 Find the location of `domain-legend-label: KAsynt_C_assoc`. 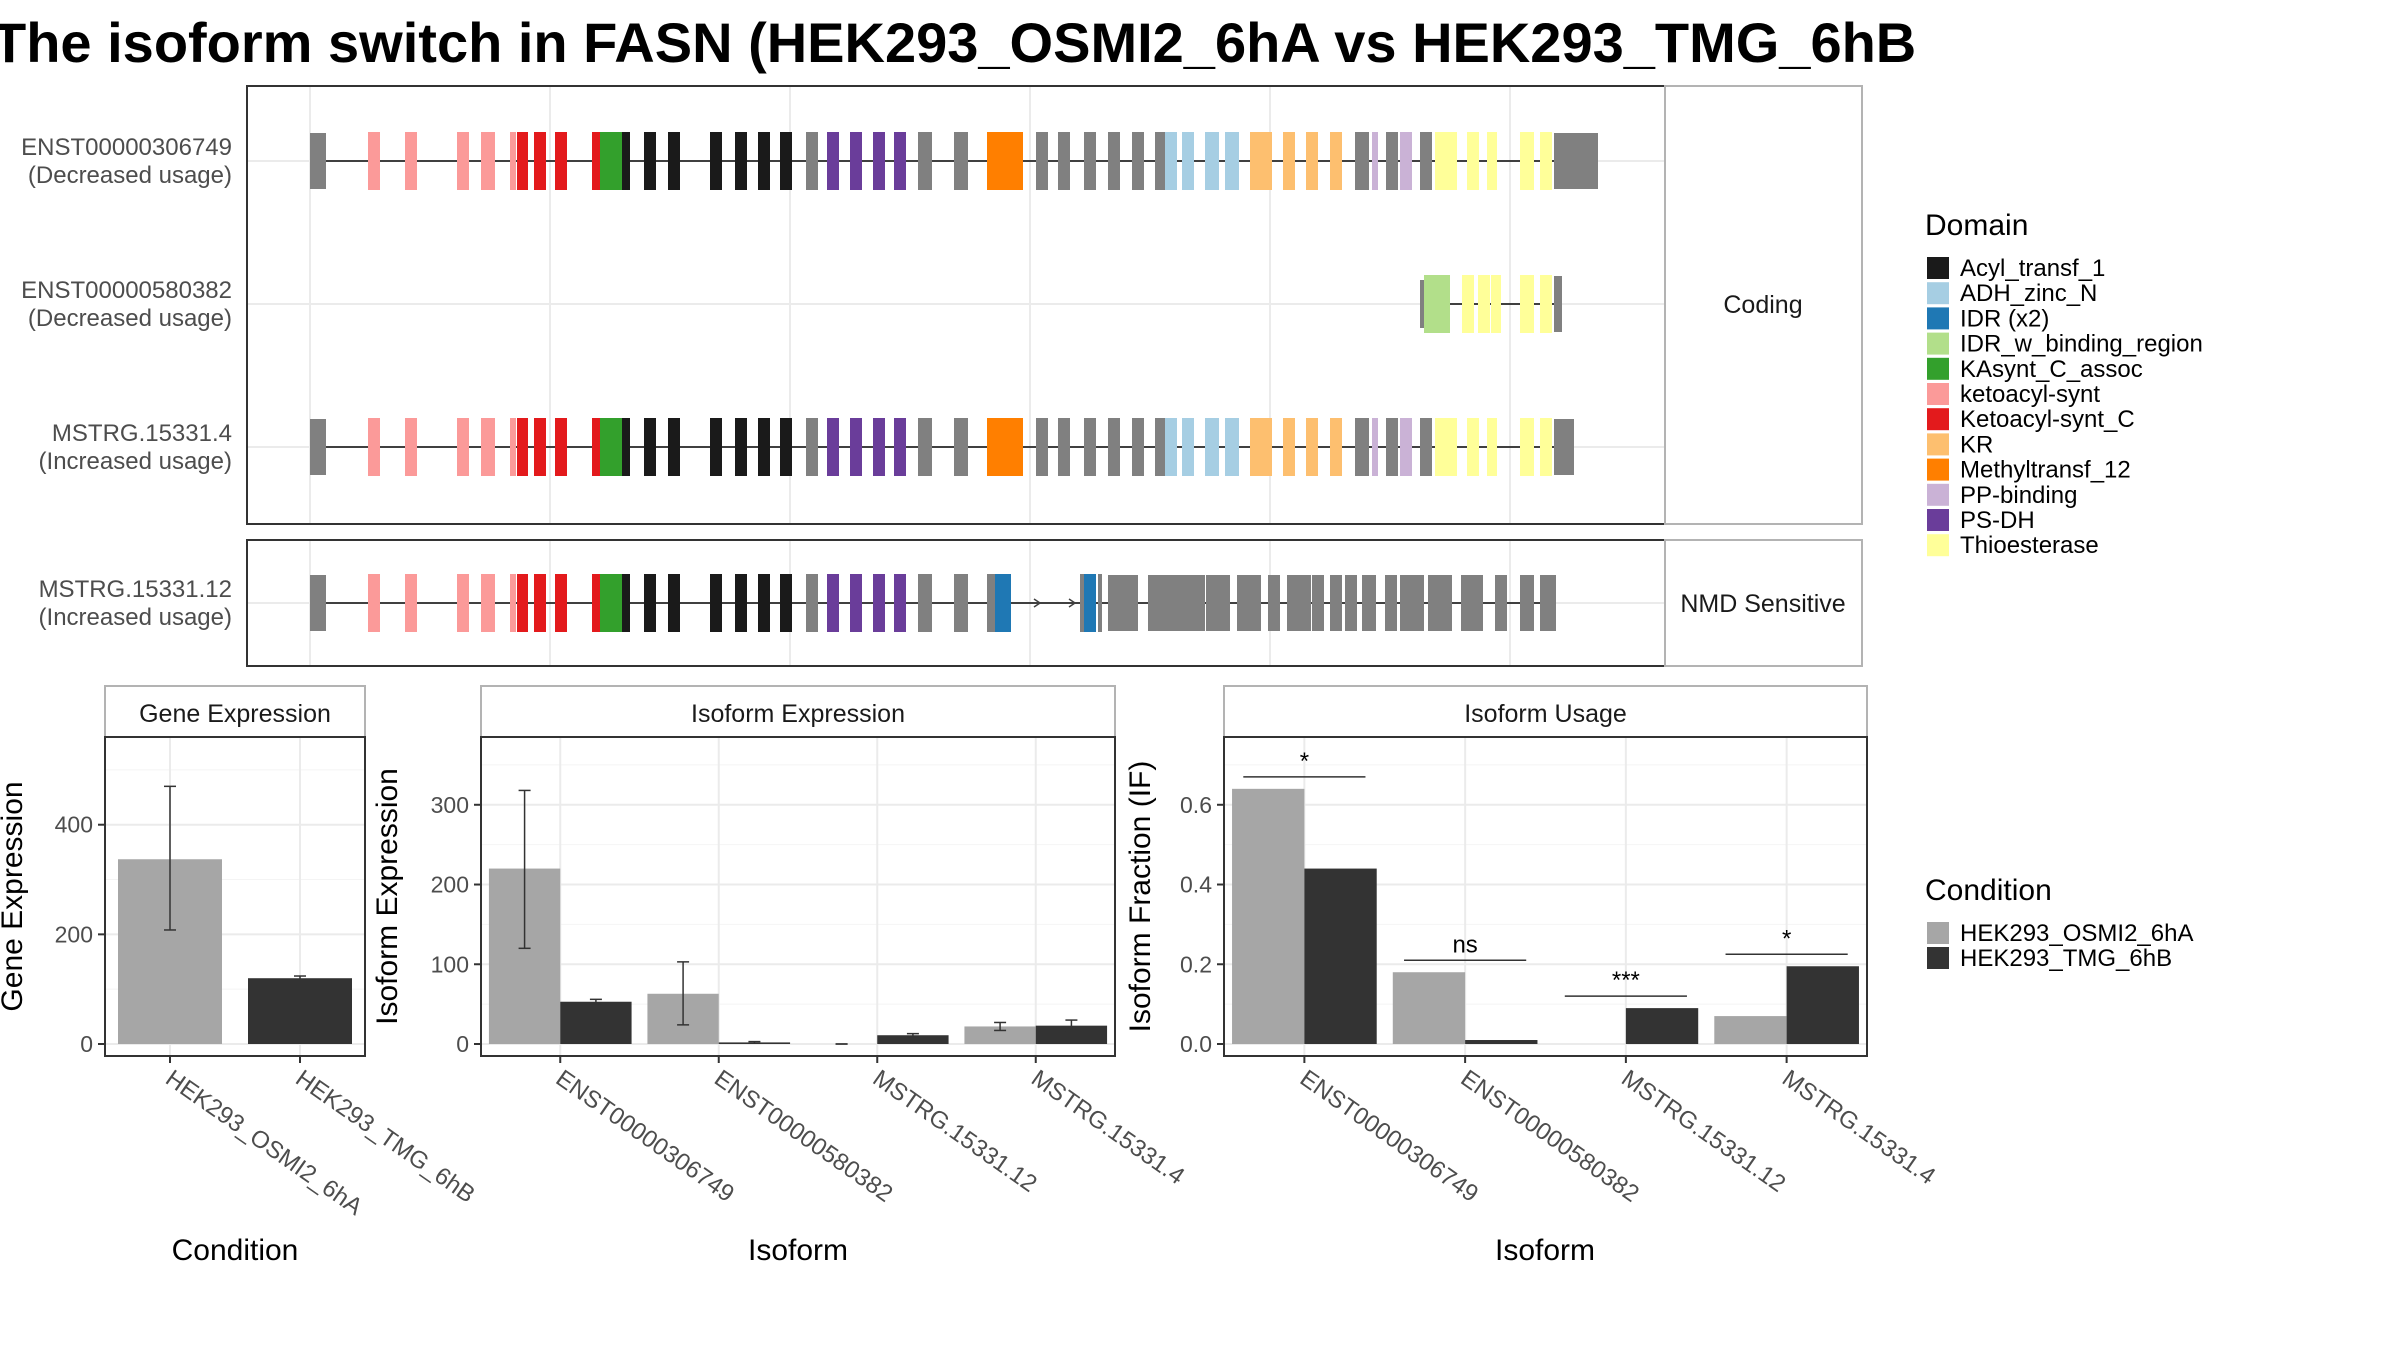

domain-legend-label: KAsynt_C_assoc is located at coordinates (2051, 369).